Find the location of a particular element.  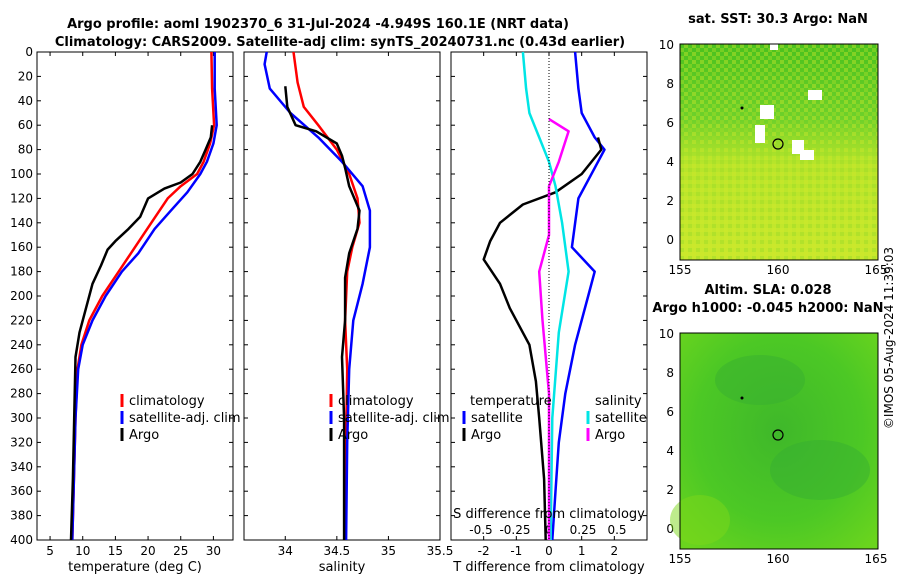

series-line-temperature-argo is located at coordinates (542, 339).